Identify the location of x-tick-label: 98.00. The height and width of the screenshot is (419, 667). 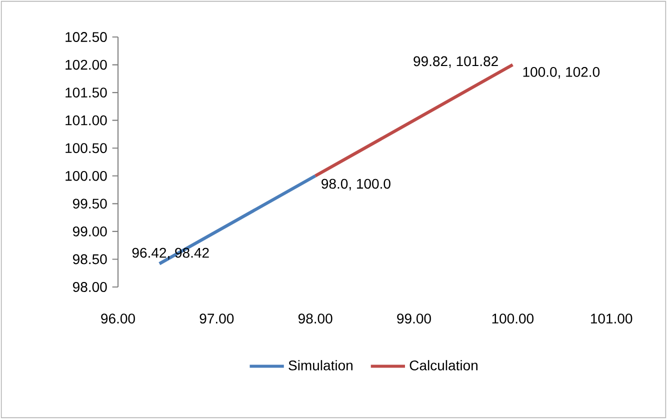
(315, 319).